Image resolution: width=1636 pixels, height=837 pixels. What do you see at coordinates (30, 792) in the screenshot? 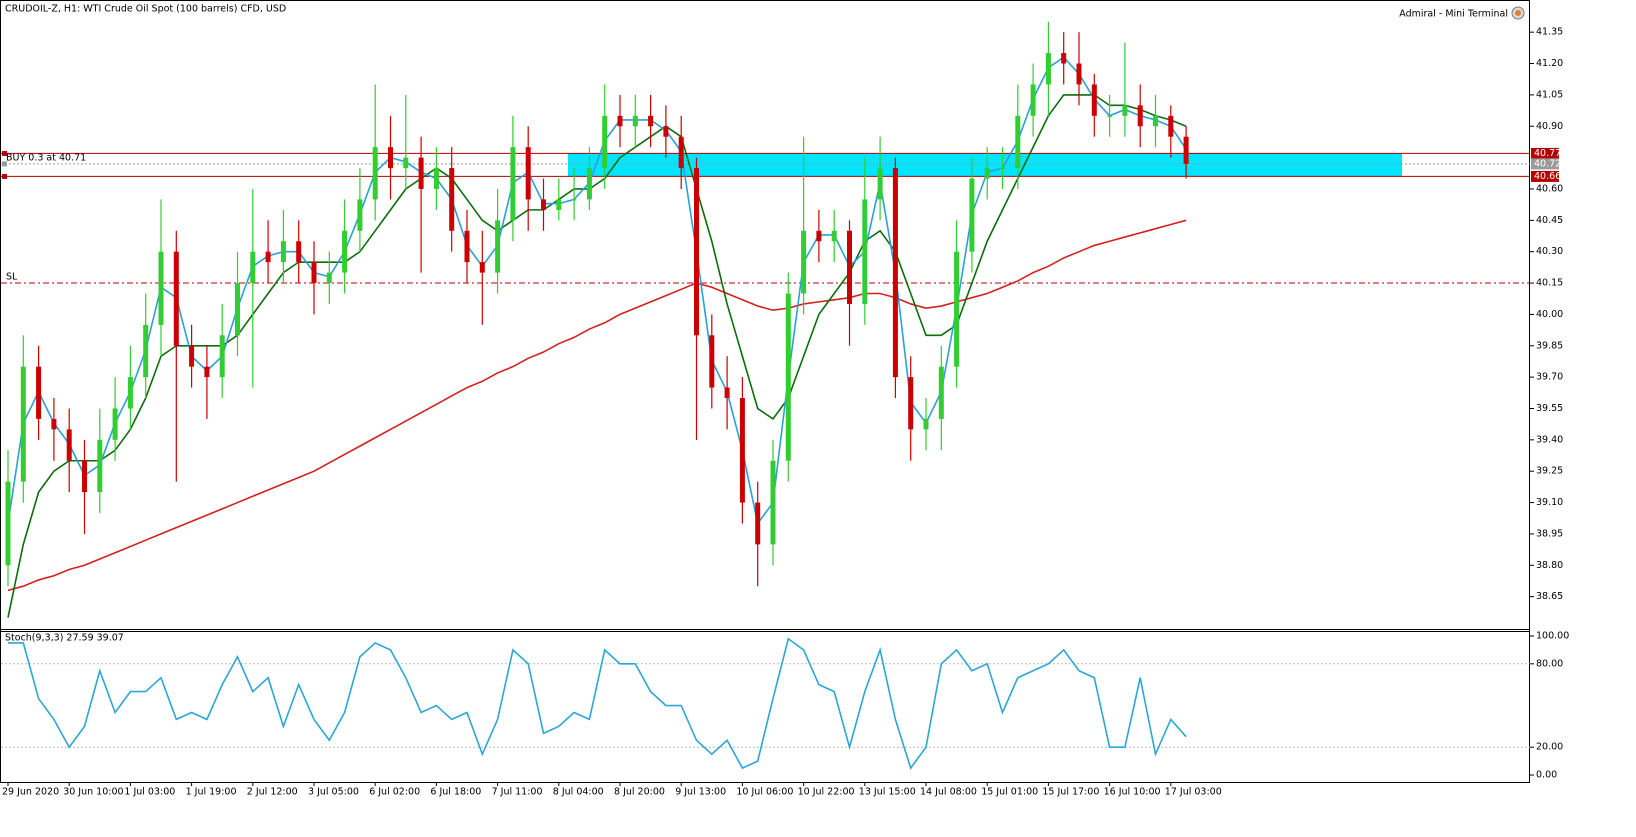
I see `x-tick-label: 29 Jun 2020` at bounding box center [30, 792].